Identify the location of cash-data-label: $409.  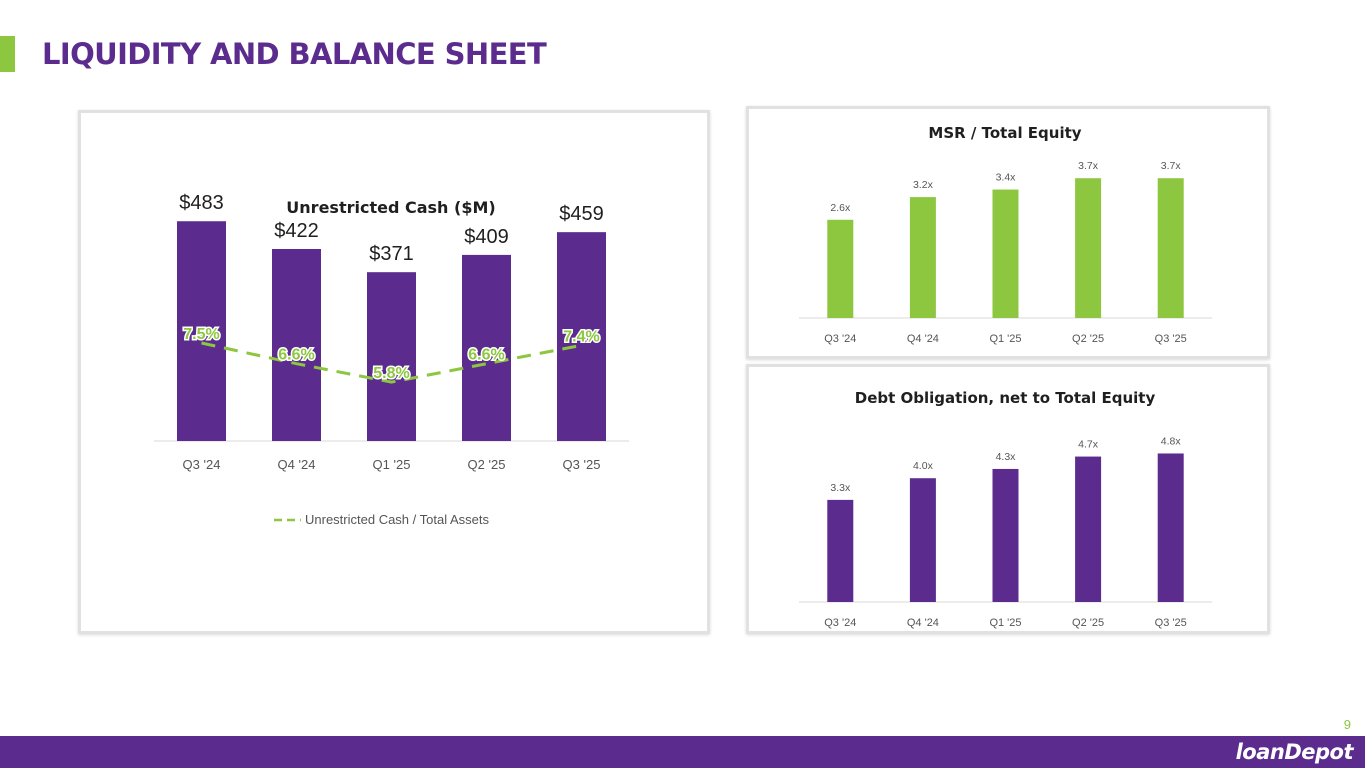
(486, 237).